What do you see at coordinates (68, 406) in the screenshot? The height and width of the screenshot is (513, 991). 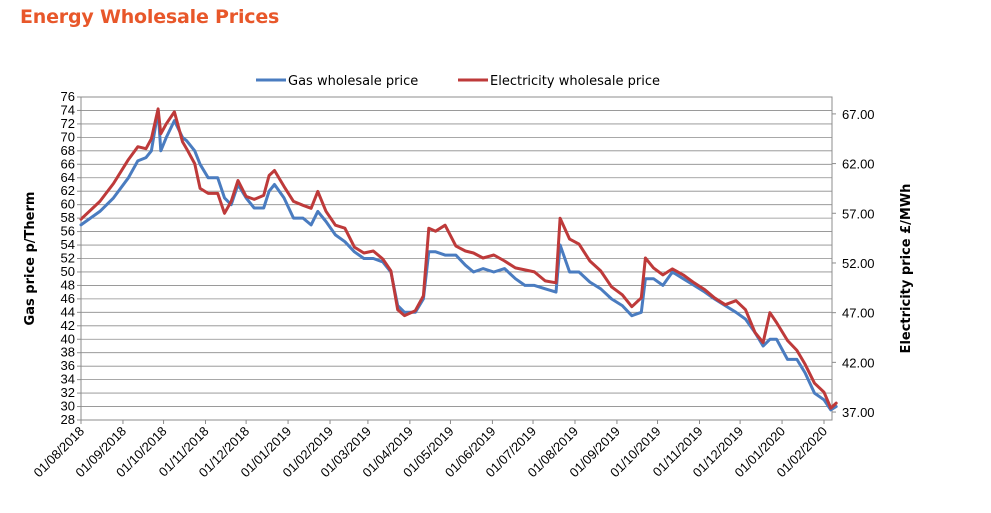 I see `left-tick-label: 30` at bounding box center [68, 406].